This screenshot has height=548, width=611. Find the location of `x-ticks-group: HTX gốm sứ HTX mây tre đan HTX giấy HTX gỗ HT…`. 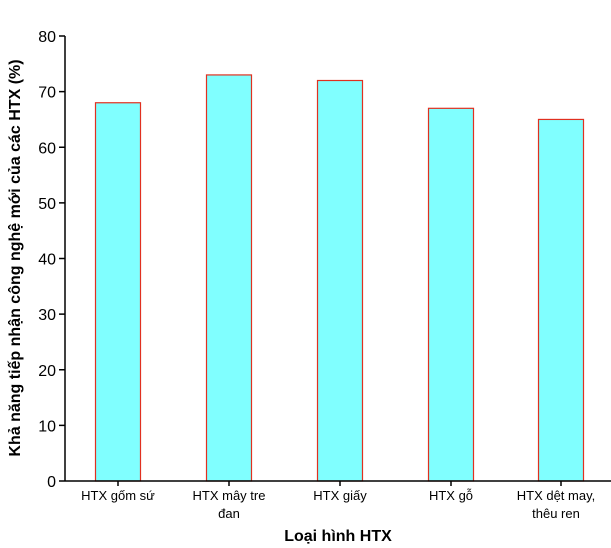

x-ticks-group: HTX gốm sứ HTX mây tre đan HTX giấy HTX gỗ HT… is located at coordinates (338, 501).